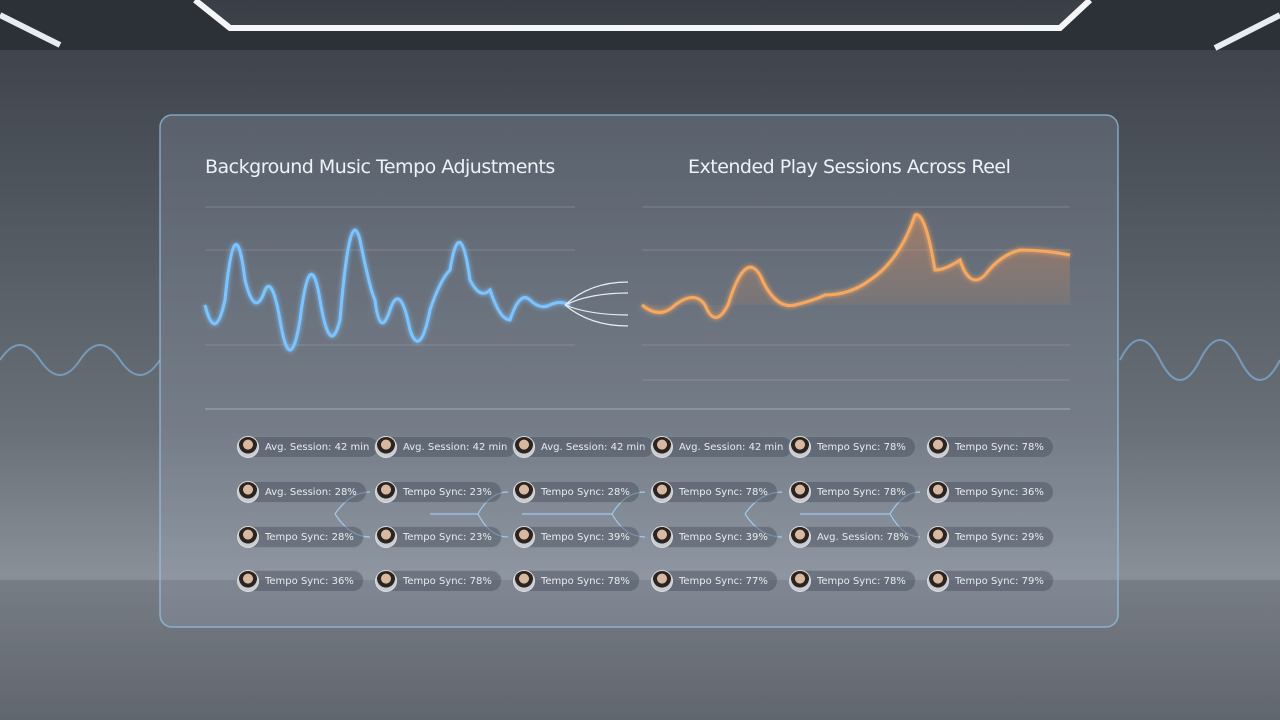 The width and height of the screenshot is (1280, 720). I want to click on stat-chip: Avg. Session: 28%, so click(301, 492).